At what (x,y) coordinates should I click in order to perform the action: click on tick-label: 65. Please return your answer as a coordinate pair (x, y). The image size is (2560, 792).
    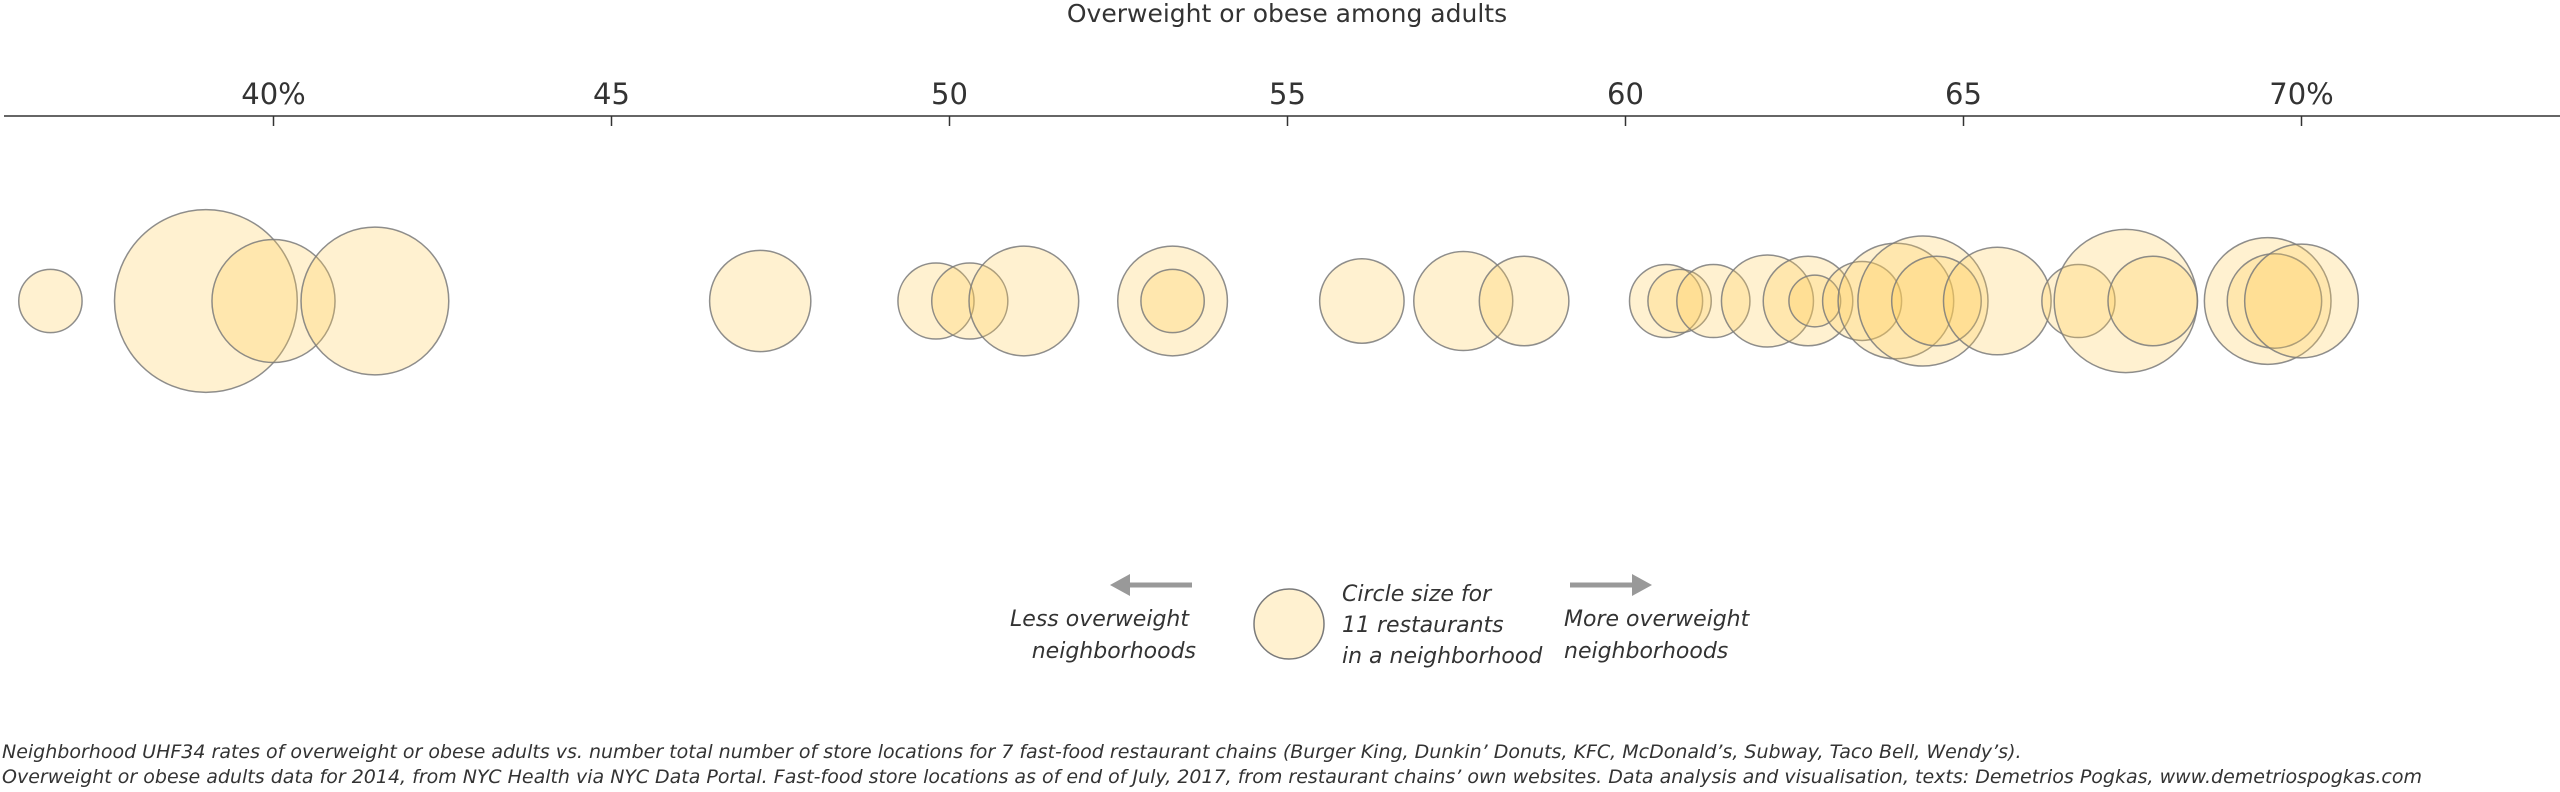
    Looking at the image, I should click on (1963, 94).